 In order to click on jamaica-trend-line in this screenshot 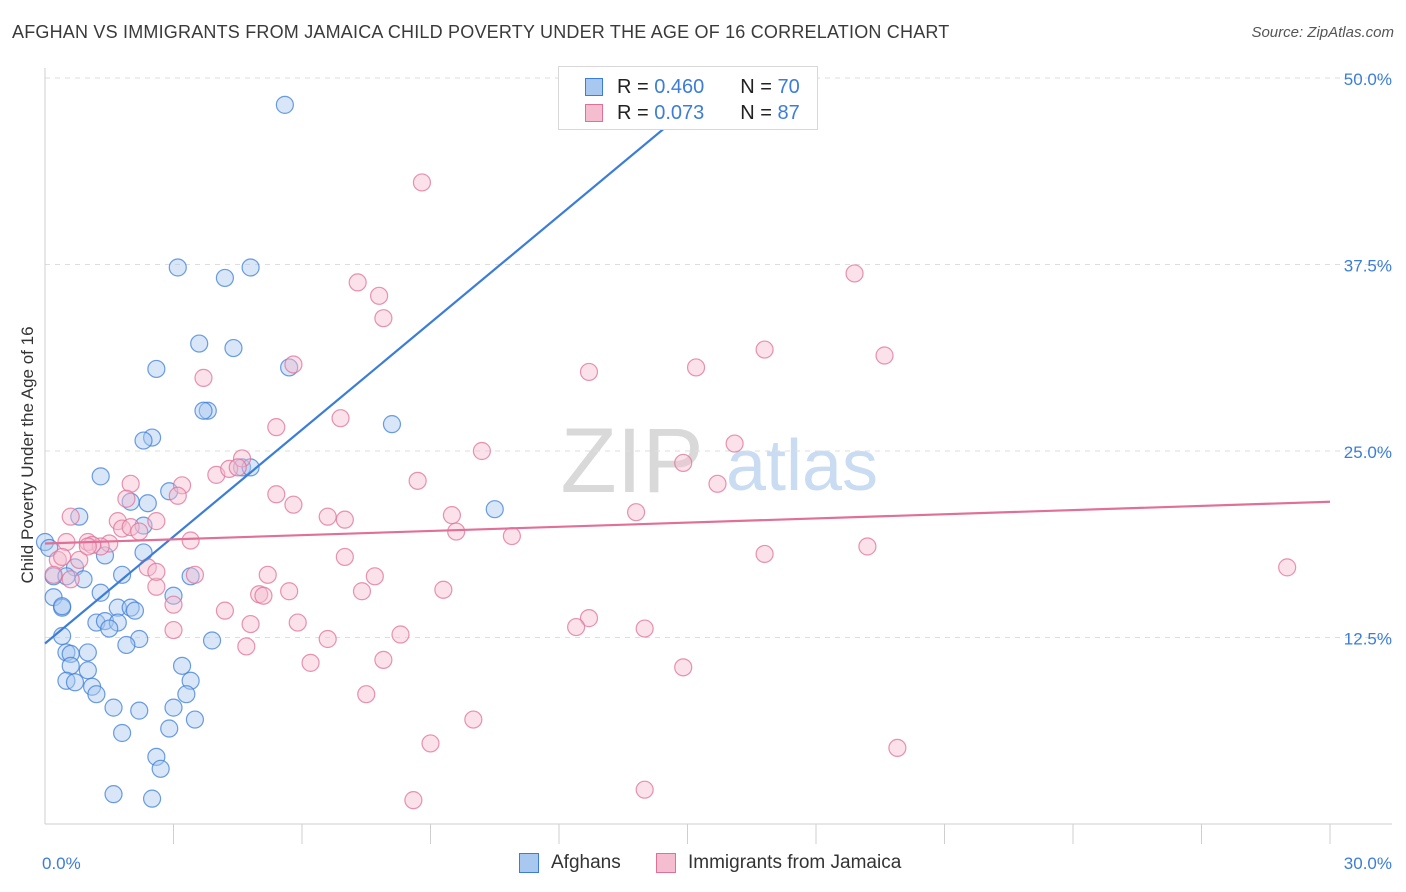, I will do `click(687, 522)`.